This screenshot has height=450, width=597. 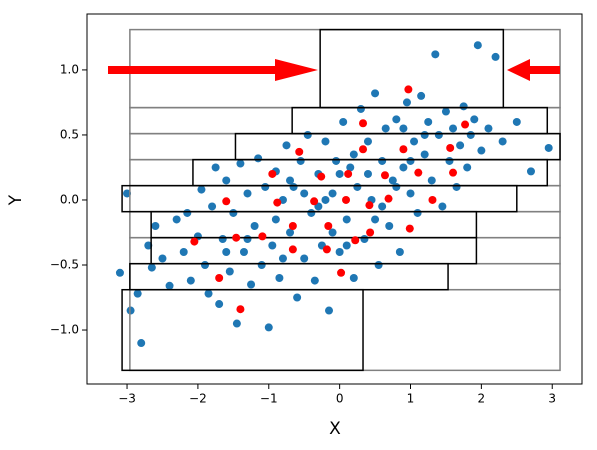 I want to click on y-tick-label: −1.0, so click(x=64, y=330).